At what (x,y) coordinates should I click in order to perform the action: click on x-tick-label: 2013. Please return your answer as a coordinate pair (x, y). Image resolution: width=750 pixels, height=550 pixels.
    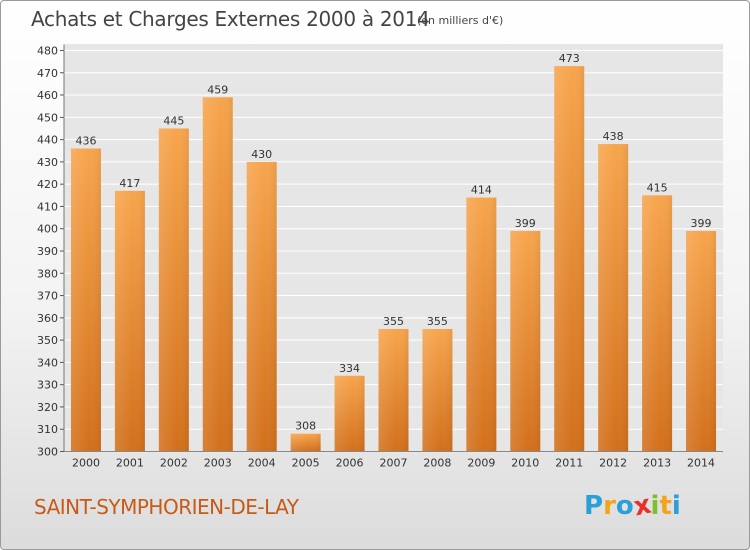
    Looking at the image, I should click on (657, 463).